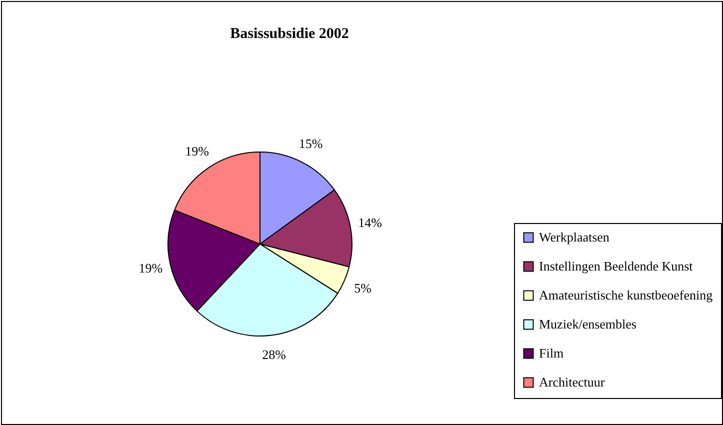  I want to click on legend-label: Film, so click(551, 353).